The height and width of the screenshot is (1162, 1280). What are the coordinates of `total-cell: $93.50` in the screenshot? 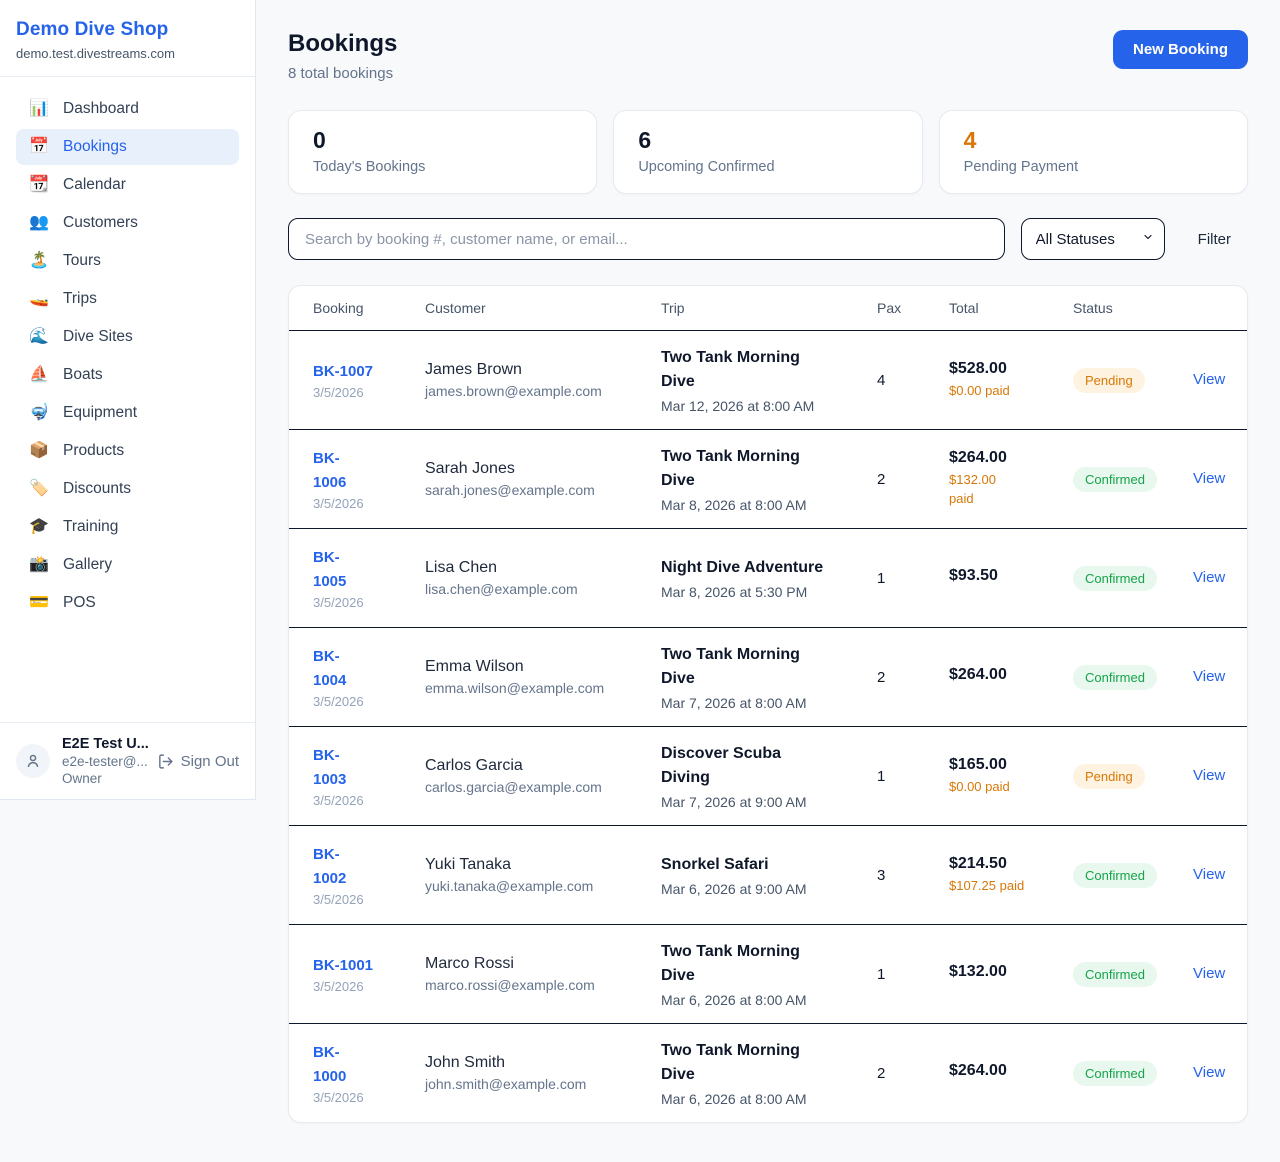 It's located at (1011, 578).